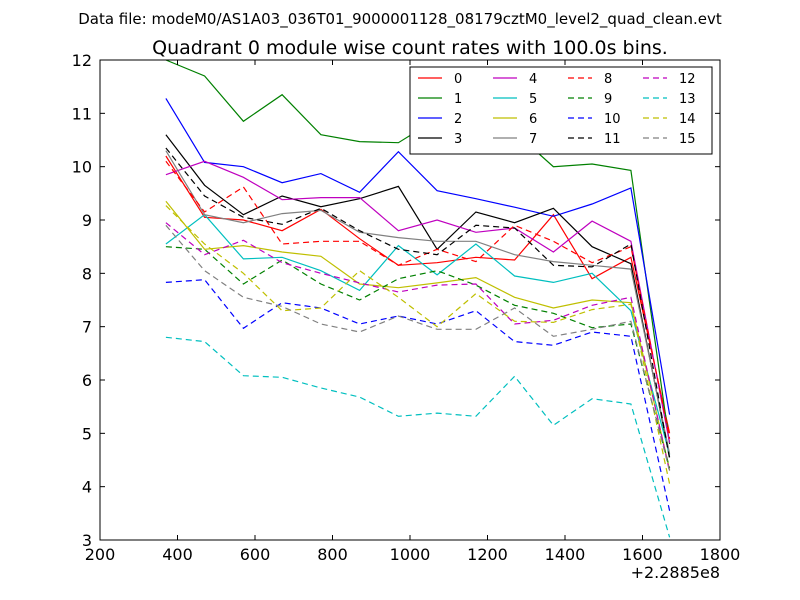 This screenshot has width=800, height=600. I want to click on legend-label-12: 12, so click(687, 79).